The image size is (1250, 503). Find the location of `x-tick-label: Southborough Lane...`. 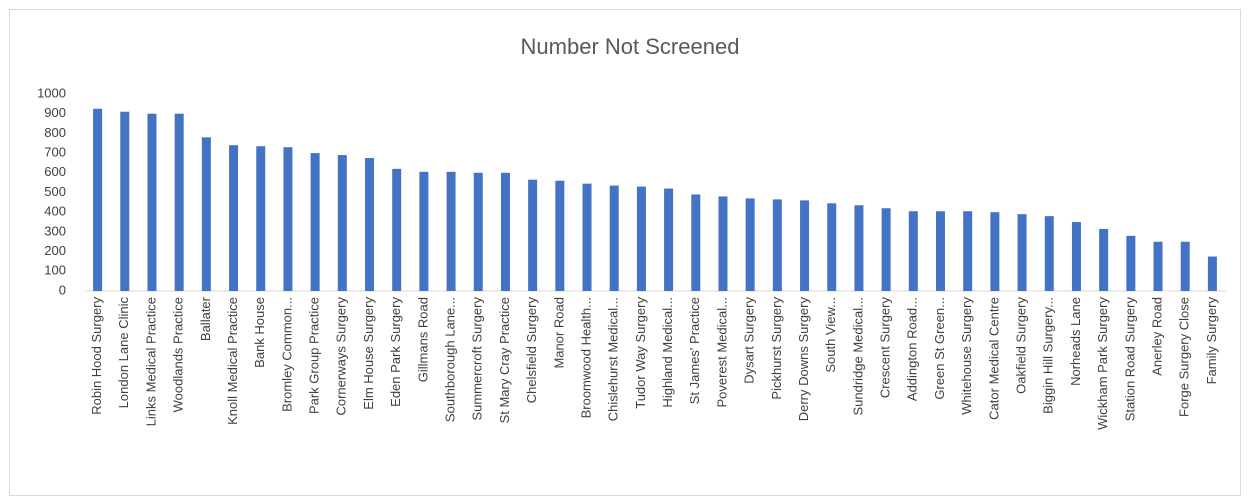

x-tick-label: Southborough Lane... is located at coordinates (450, 359).